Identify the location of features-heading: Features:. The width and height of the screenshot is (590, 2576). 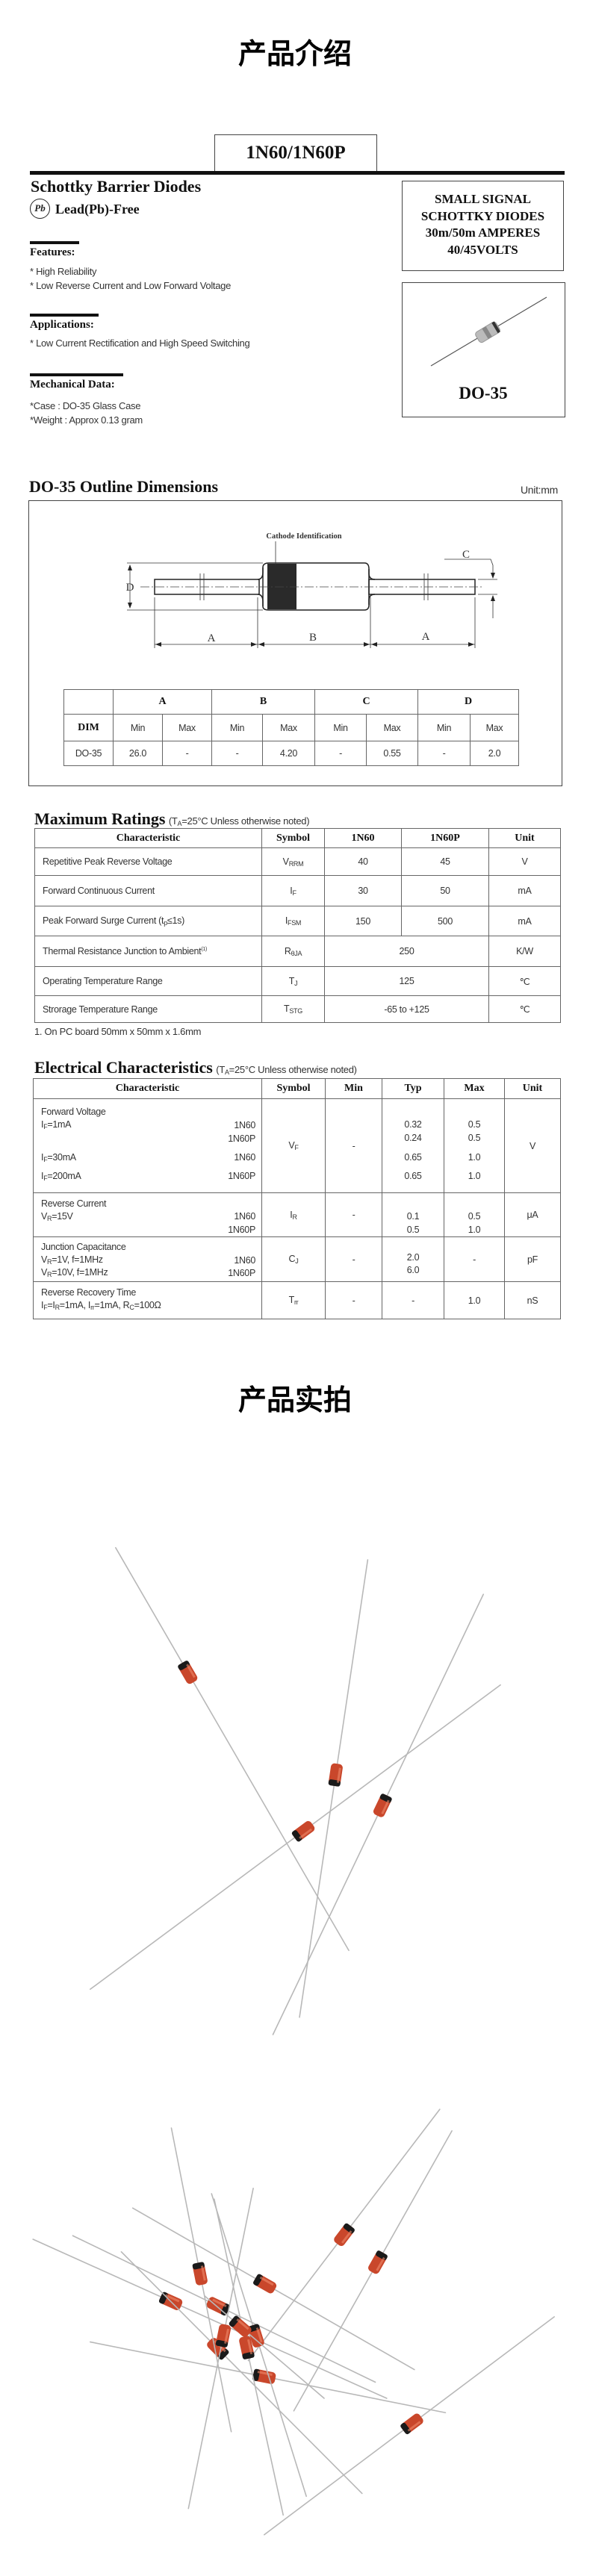
(52, 252).